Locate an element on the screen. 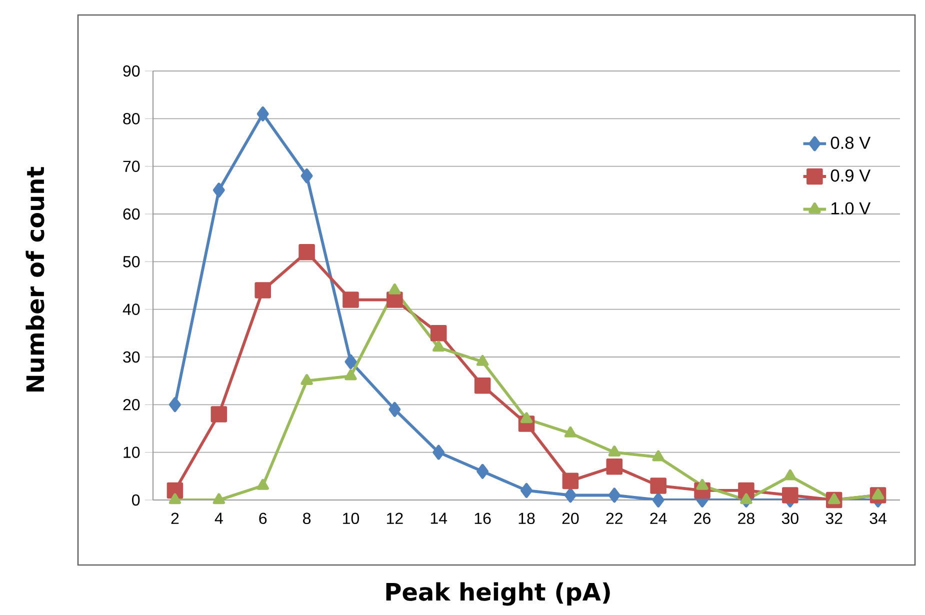 This screenshot has width=925, height=615. x-tick-label: 8 is located at coordinates (307, 518).